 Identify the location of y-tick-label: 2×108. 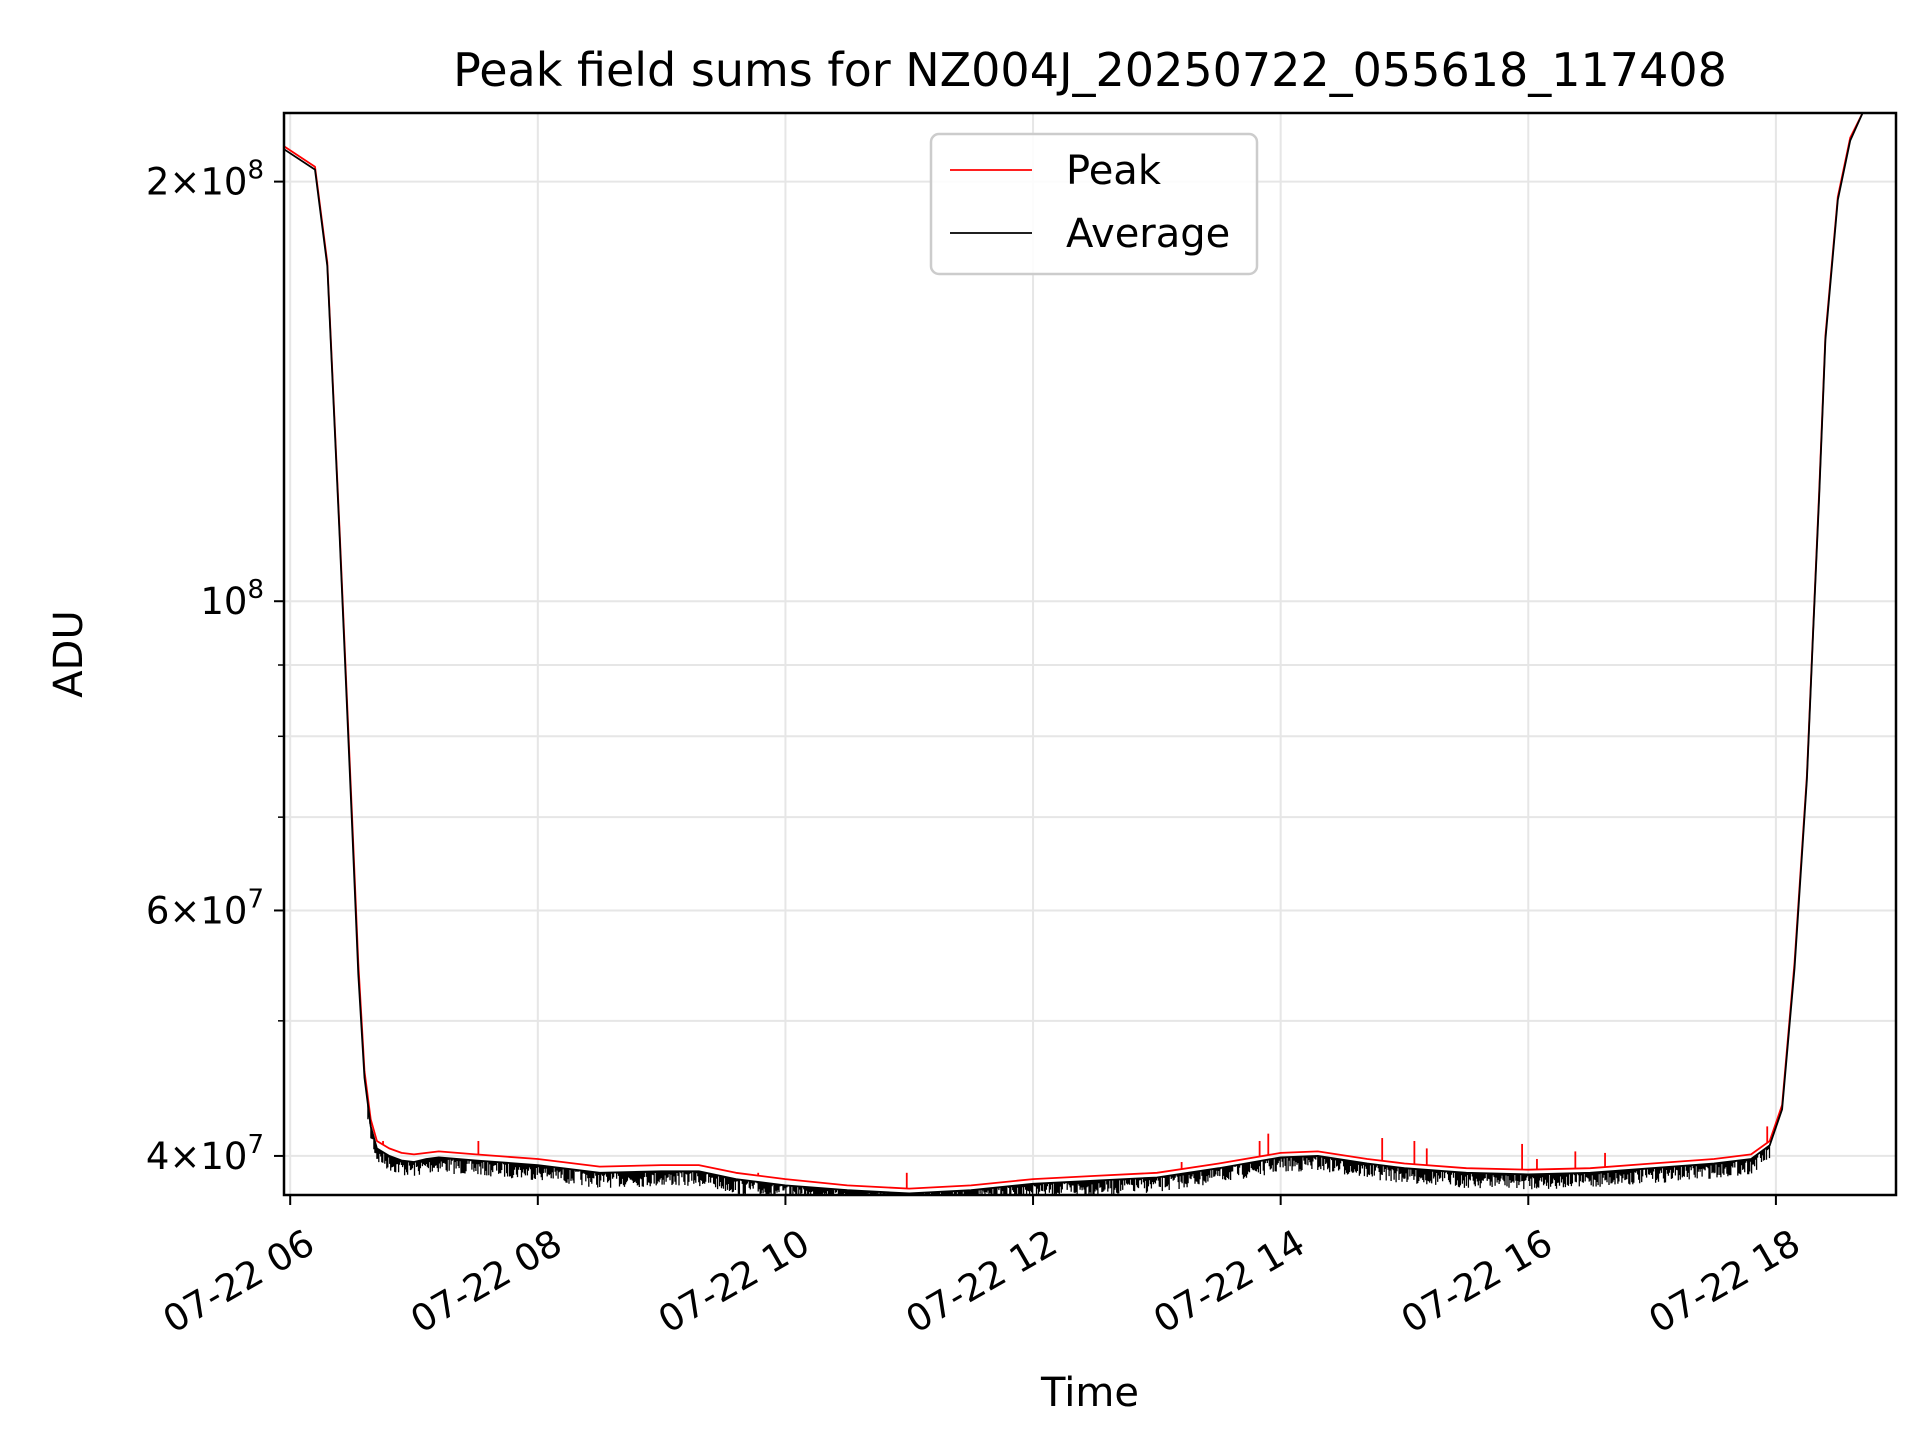
(205, 180).